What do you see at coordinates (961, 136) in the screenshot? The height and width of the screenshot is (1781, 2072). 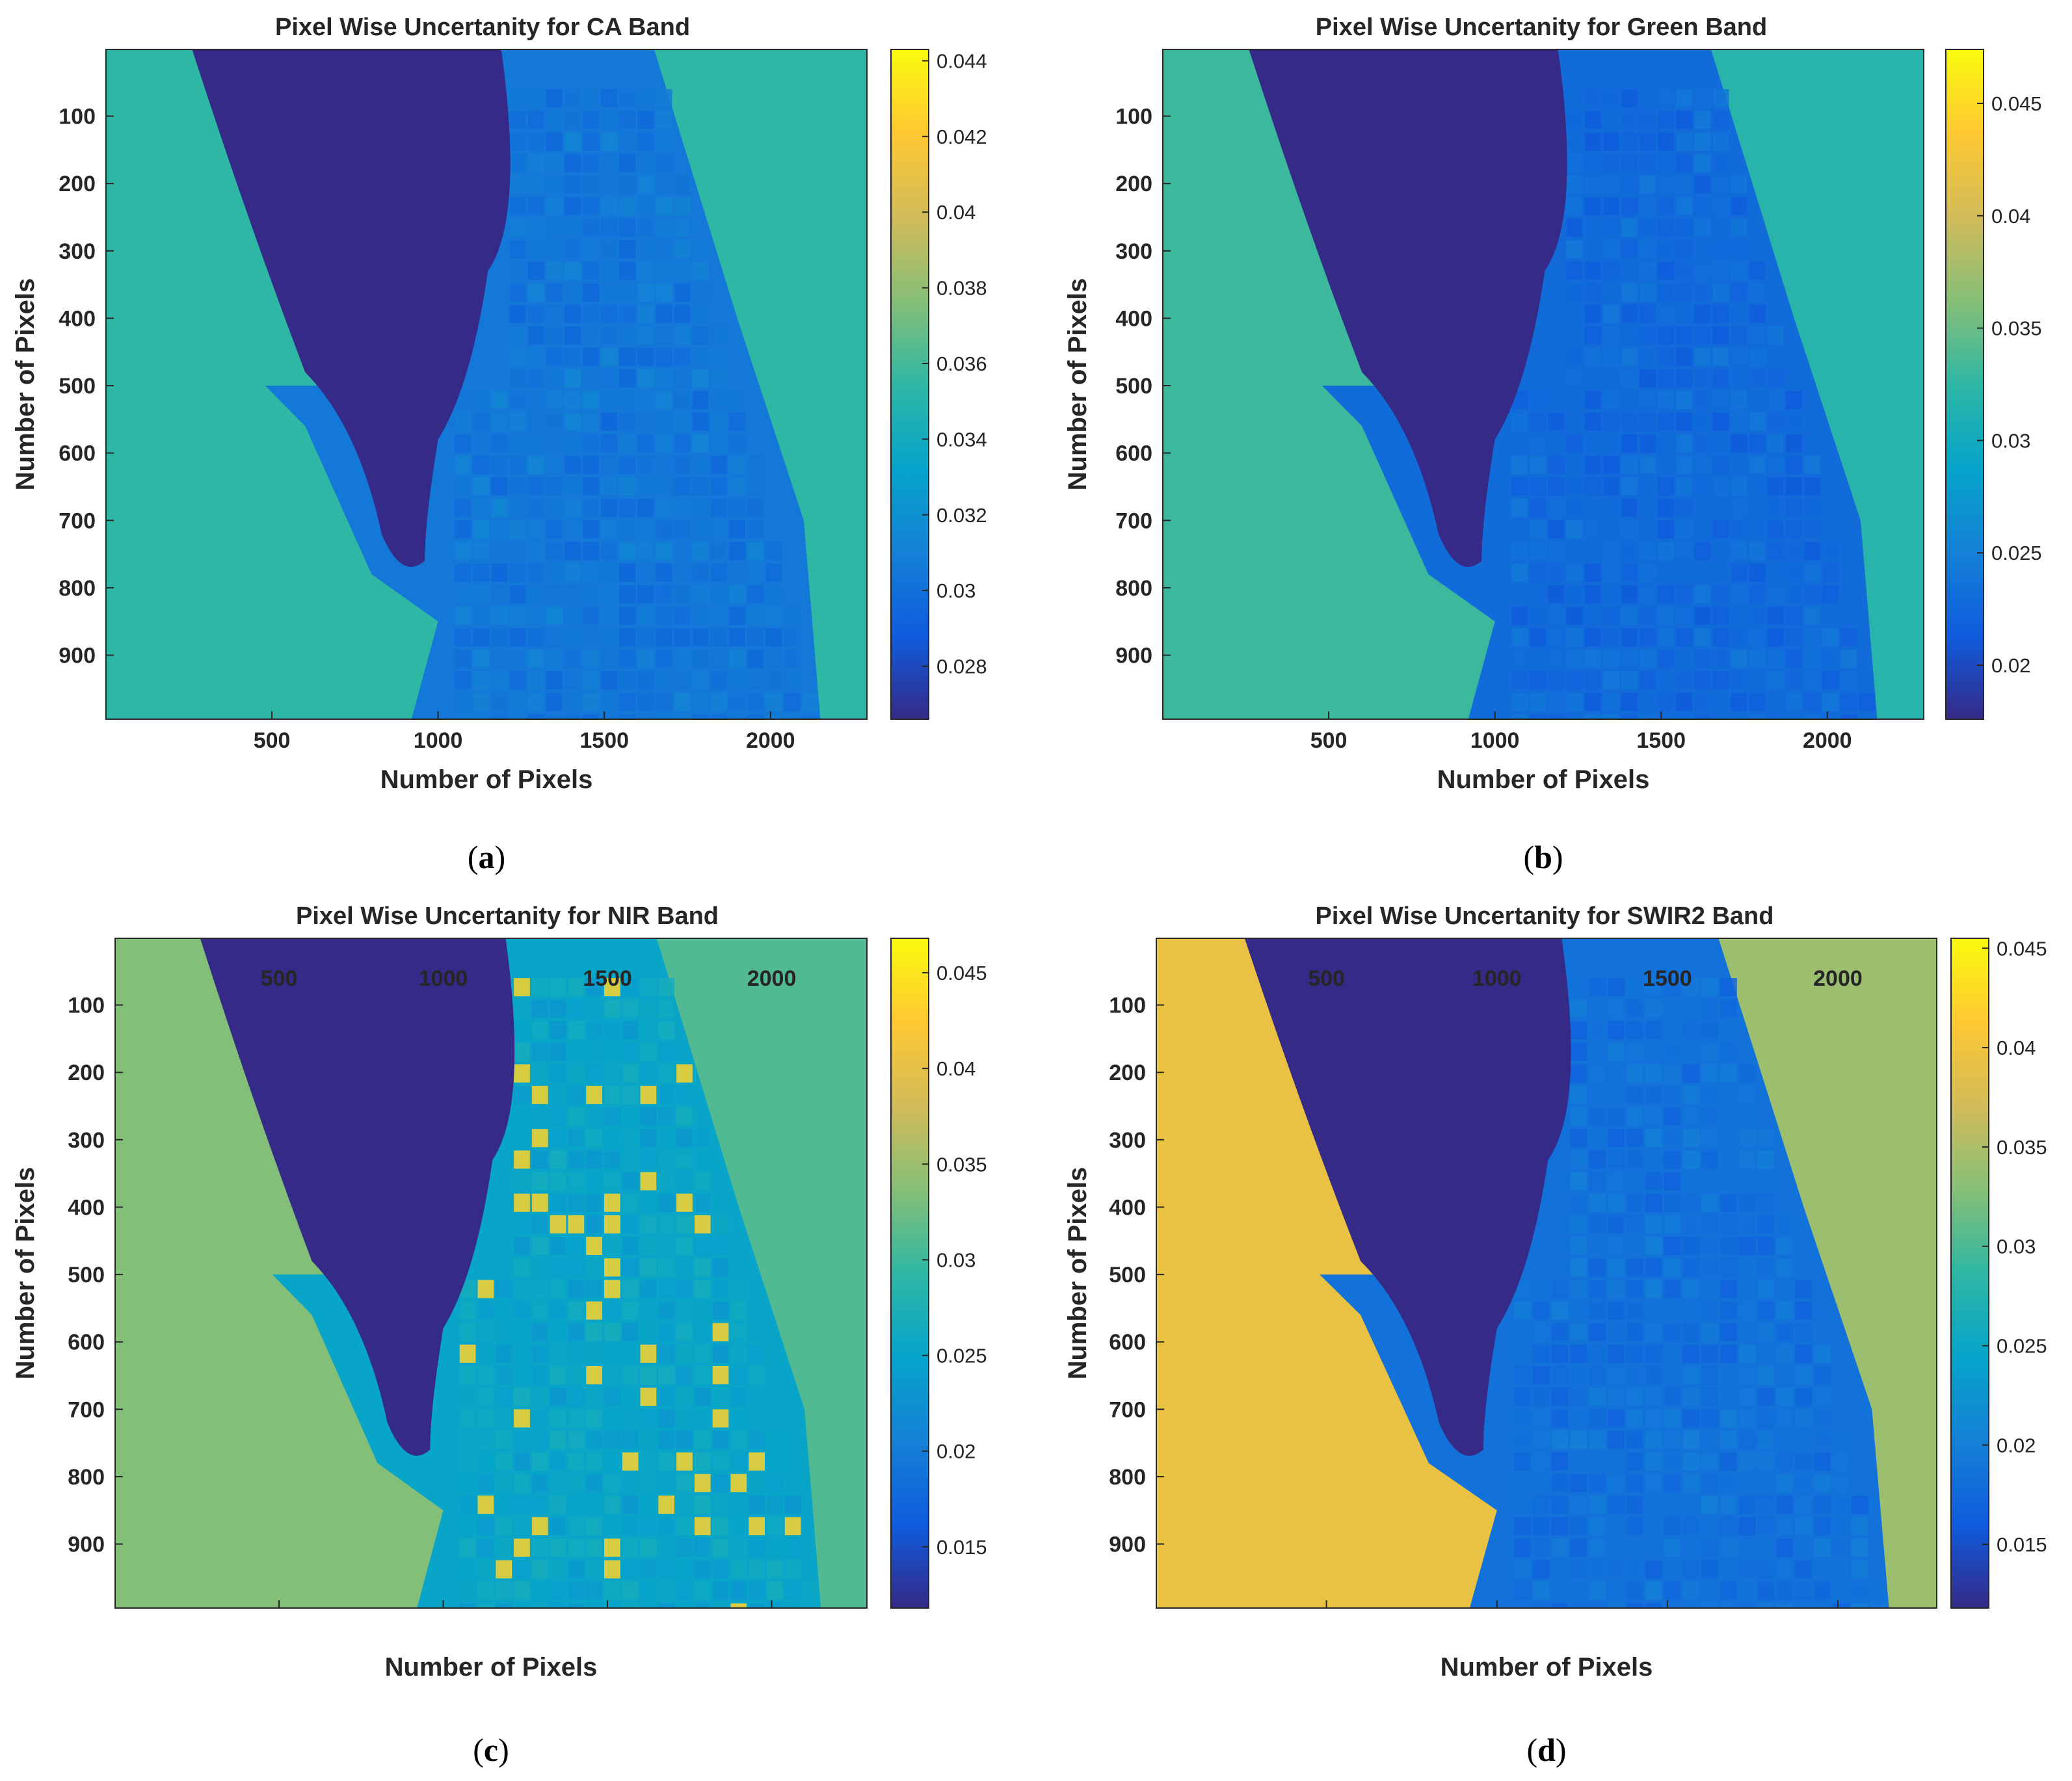 I see `colorbar-tick-label: 0.042` at bounding box center [961, 136].